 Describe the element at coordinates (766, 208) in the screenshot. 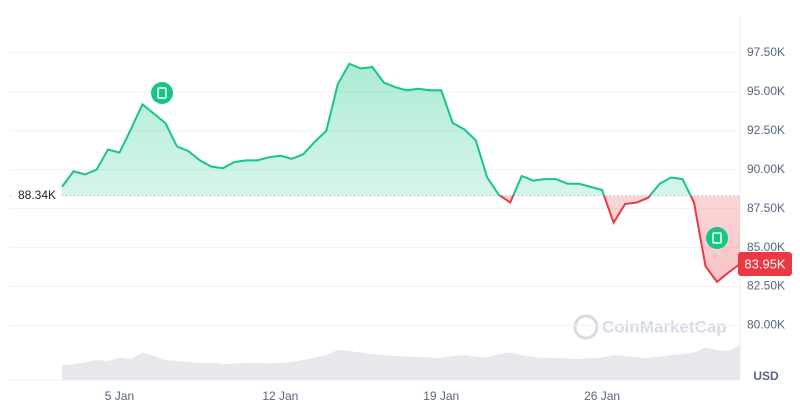

I see `y-tick-label: 87.50K` at that location.